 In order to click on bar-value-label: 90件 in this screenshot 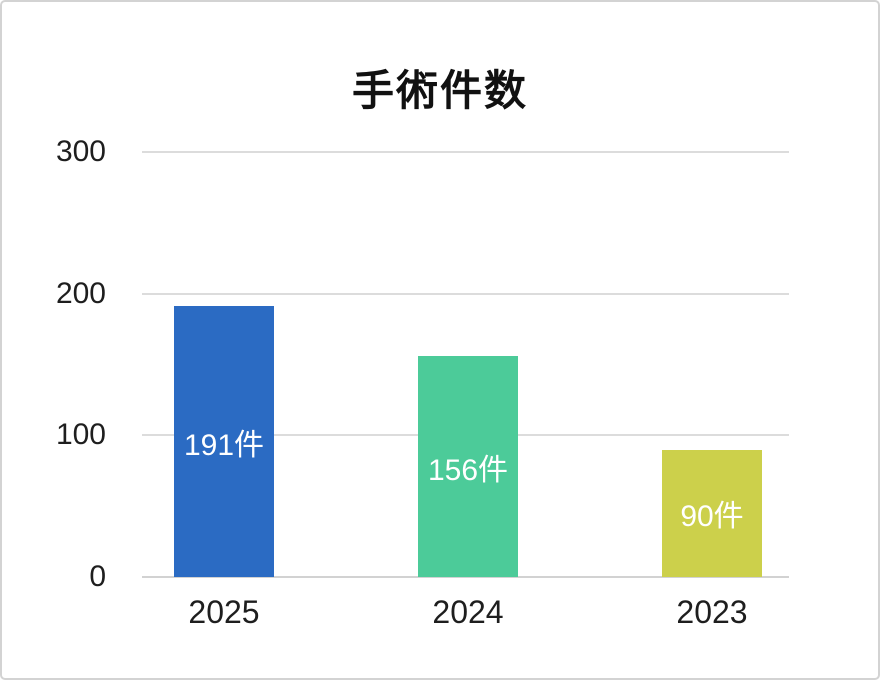, I will do `click(712, 517)`.